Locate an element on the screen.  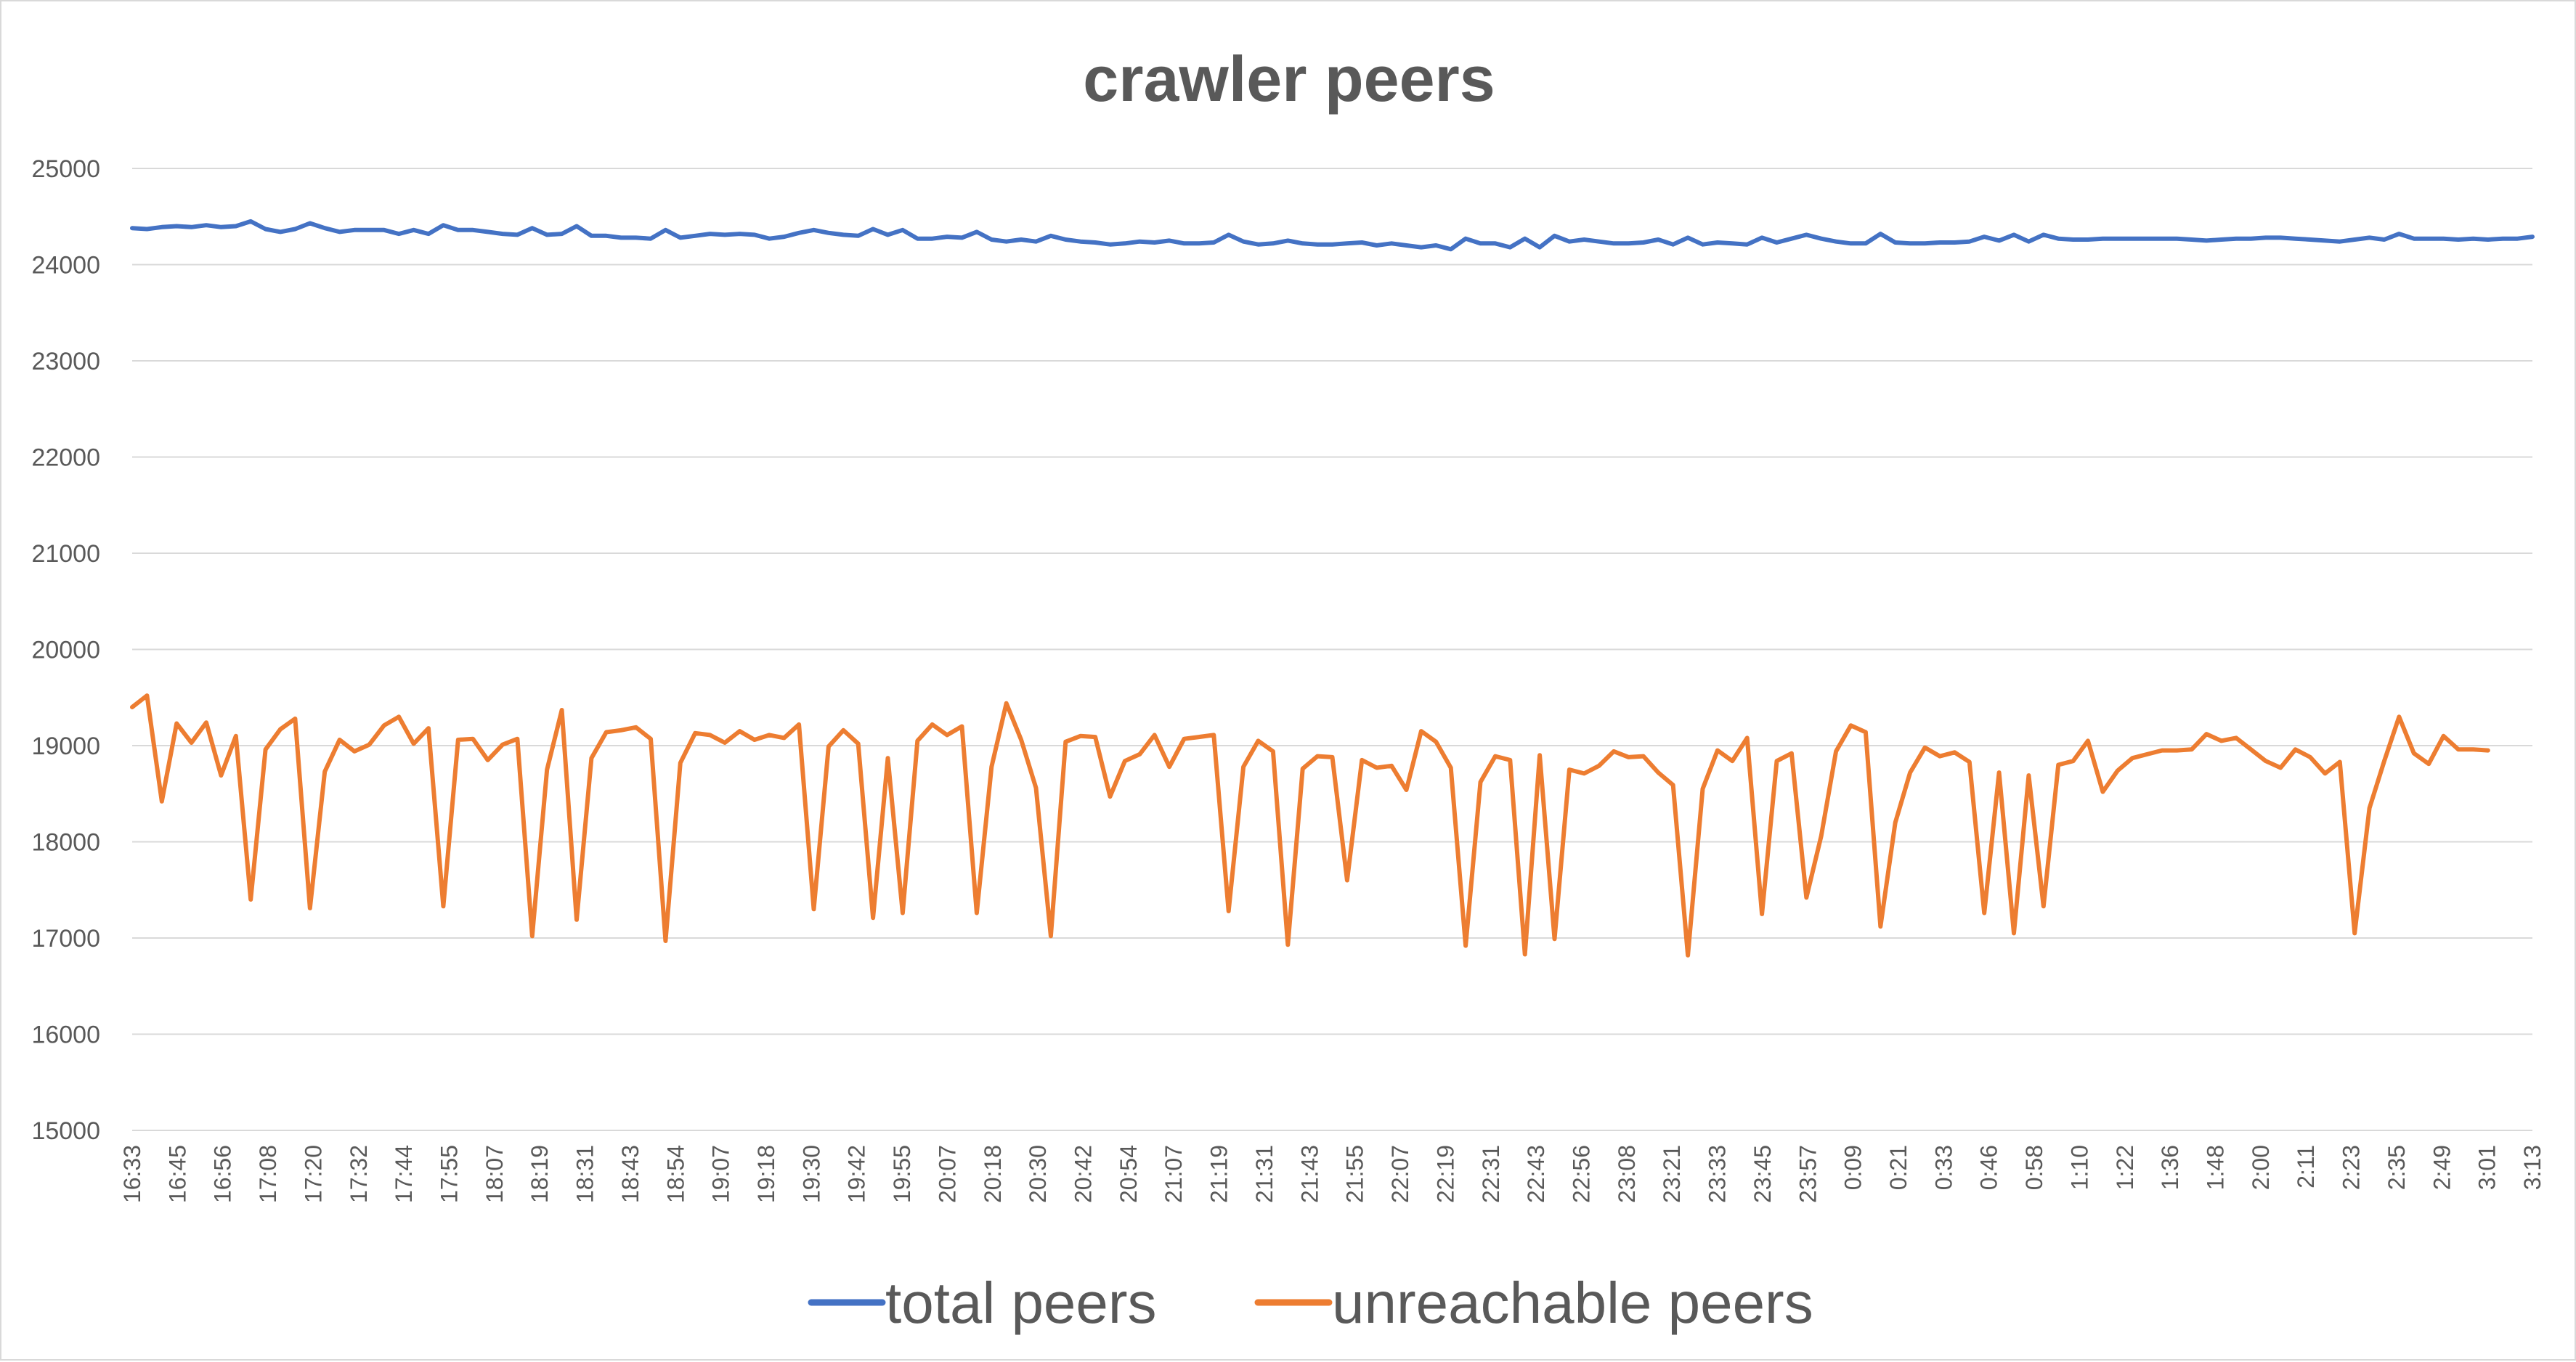
x-tick-label: 2:35 is located at coordinates (2397, 1168).